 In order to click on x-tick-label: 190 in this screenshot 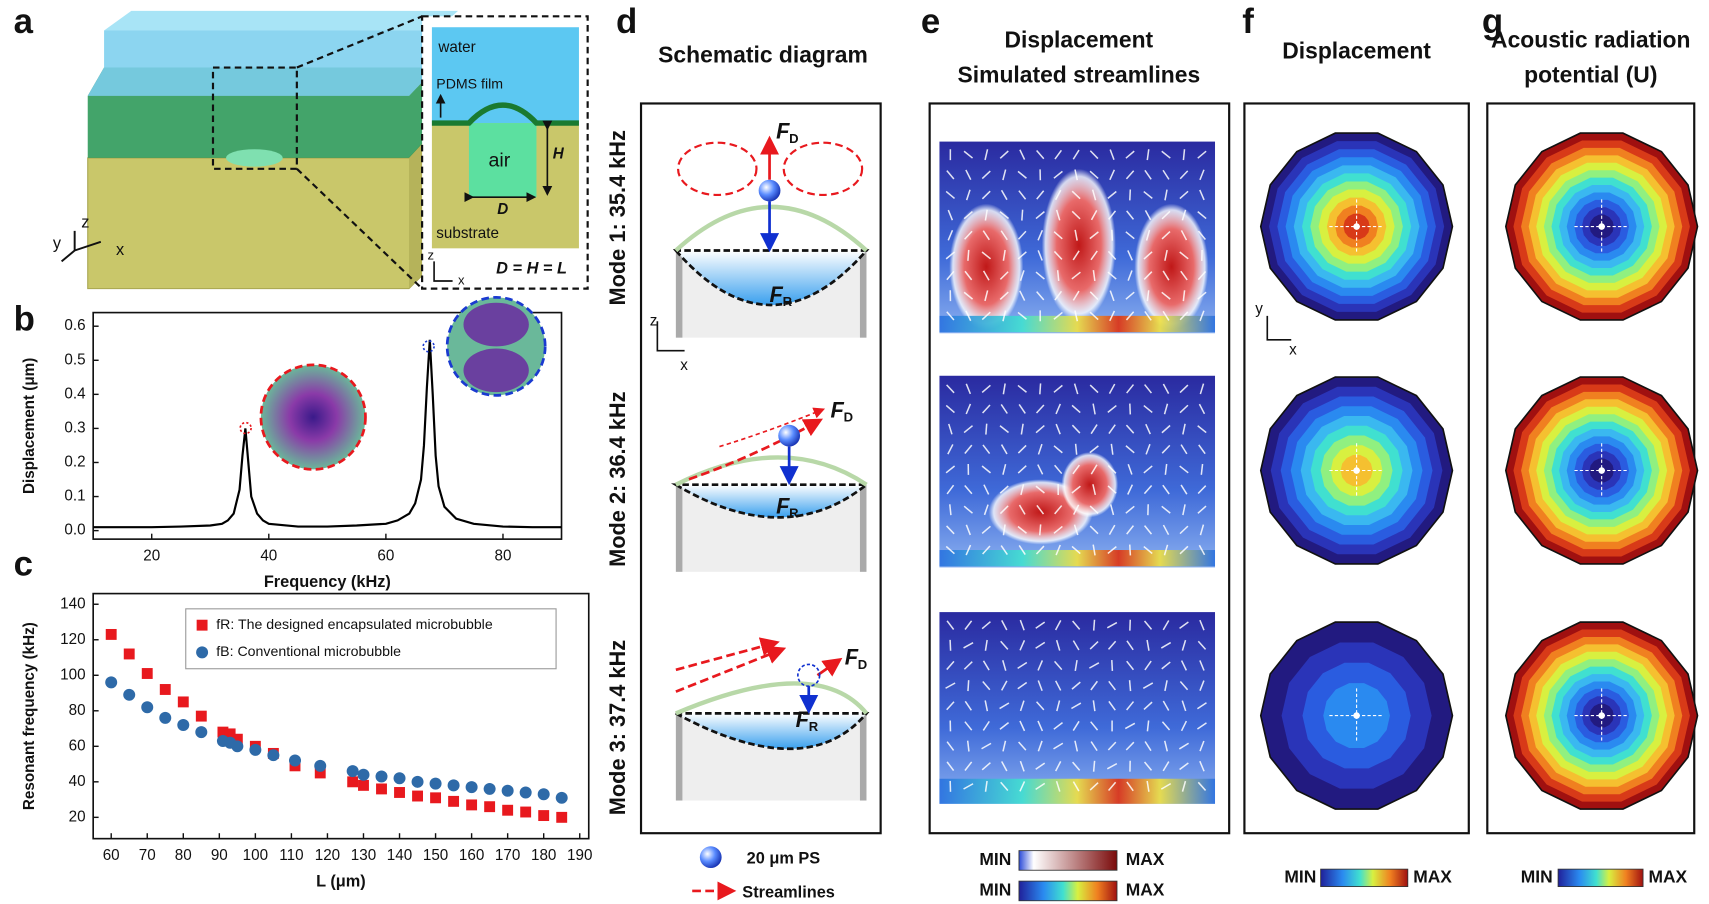, I will do `click(579, 855)`.